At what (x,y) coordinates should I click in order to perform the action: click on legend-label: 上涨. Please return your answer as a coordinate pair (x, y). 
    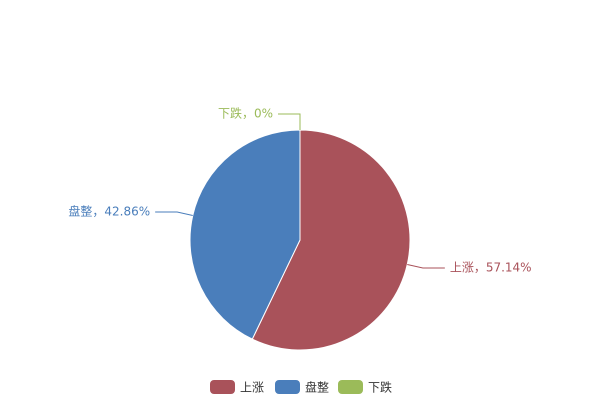
    Looking at the image, I should click on (252, 387).